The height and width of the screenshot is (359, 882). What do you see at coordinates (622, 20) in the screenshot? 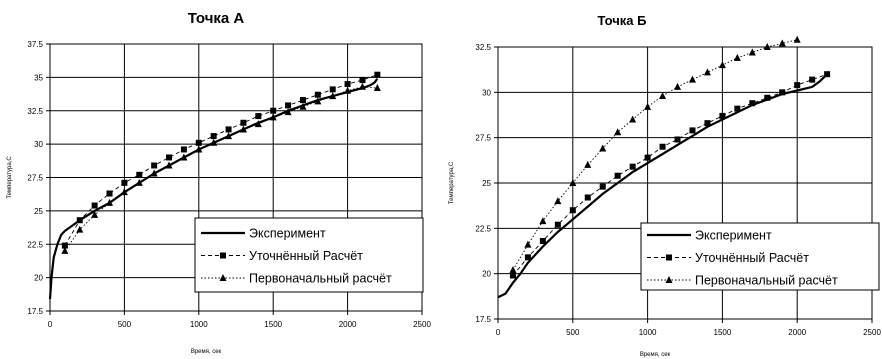
I see `chart-title: Точка Б` at bounding box center [622, 20].